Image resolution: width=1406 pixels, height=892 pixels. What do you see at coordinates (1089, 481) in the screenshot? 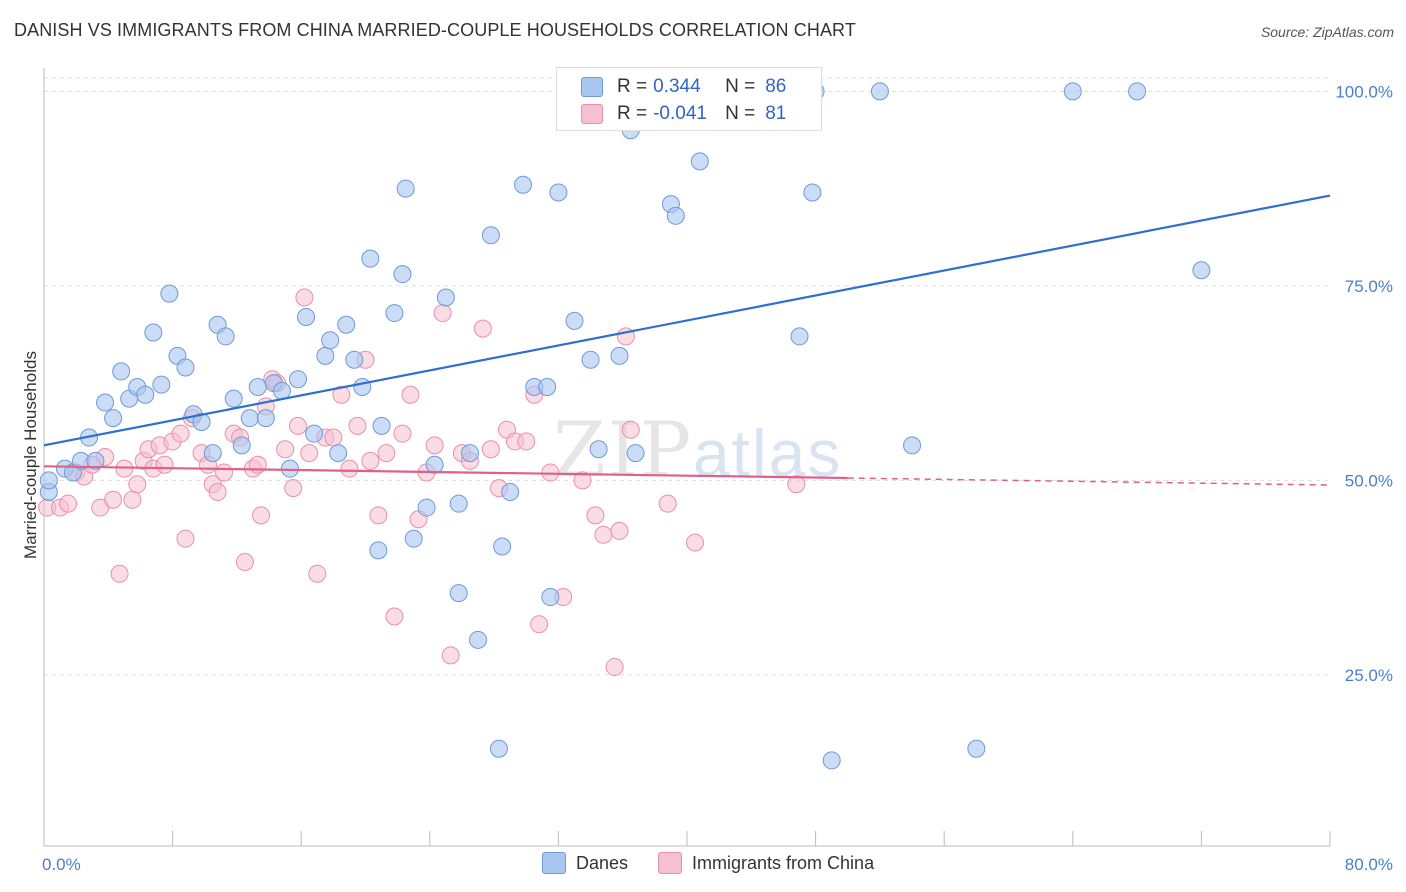
I see `china-trend-line-extrapolated` at bounding box center [1089, 481].